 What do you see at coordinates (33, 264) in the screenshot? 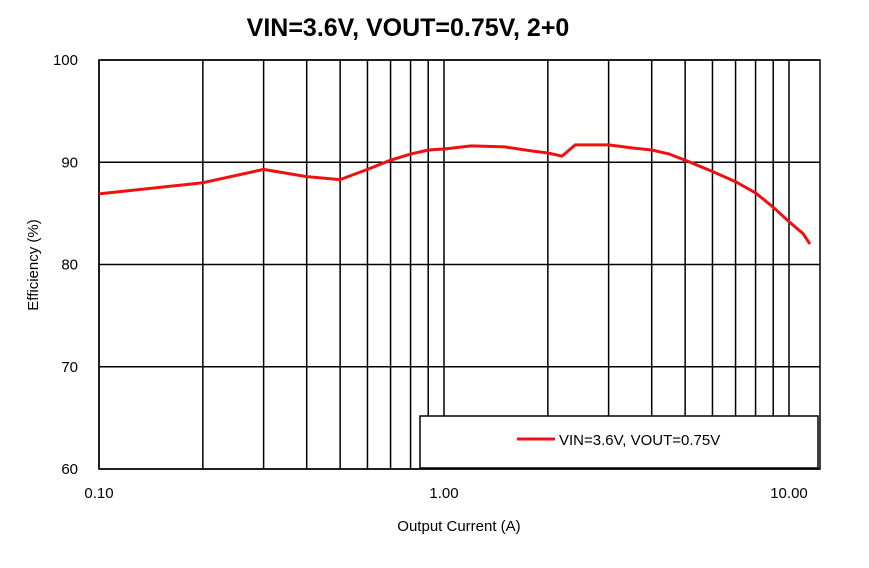
I see `y-axis-label: Efficiency (%)` at bounding box center [33, 264].